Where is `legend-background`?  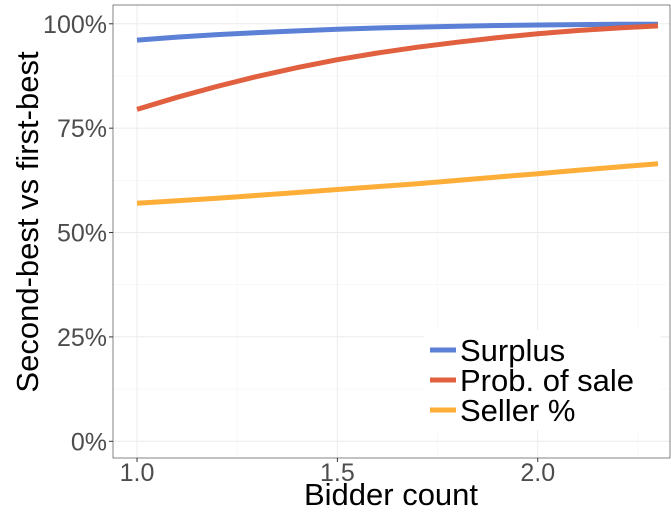 legend-background is located at coordinates (542, 380).